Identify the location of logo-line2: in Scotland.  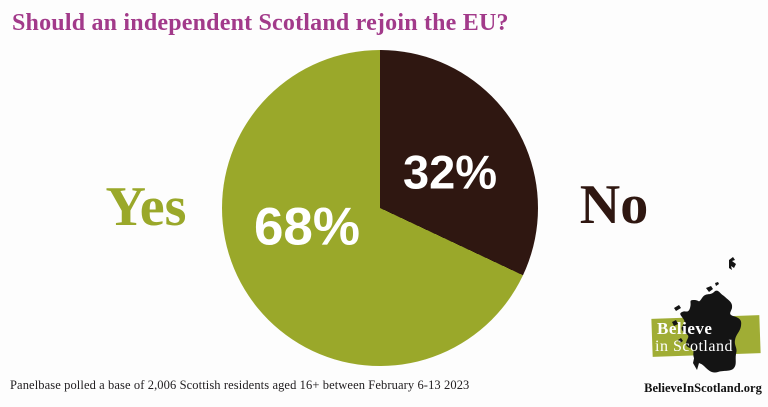
(694, 346).